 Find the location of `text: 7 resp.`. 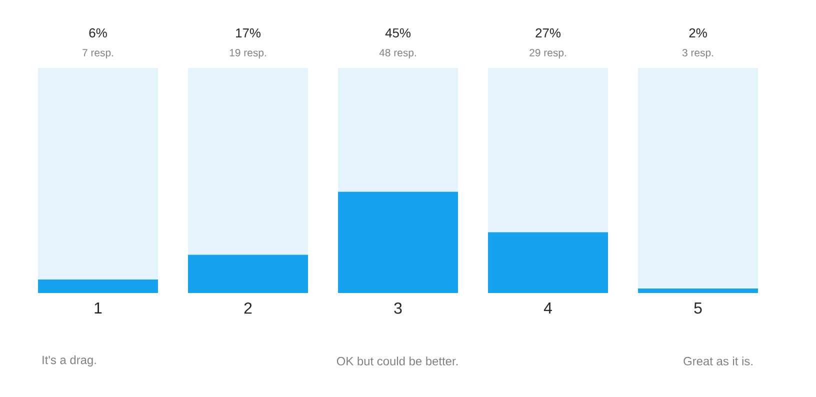

text: 7 resp. is located at coordinates (98, 53).